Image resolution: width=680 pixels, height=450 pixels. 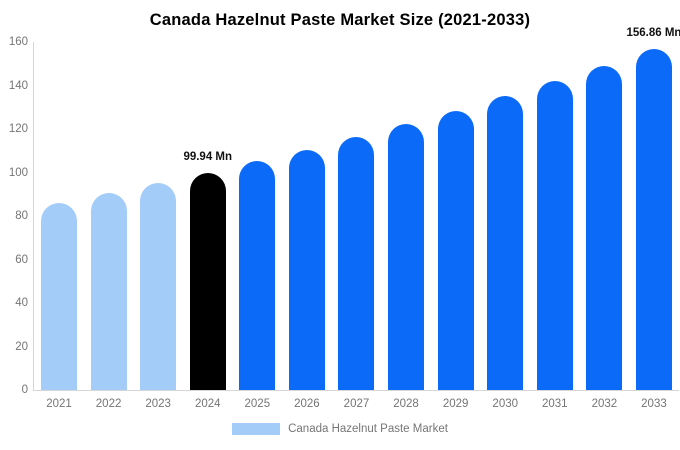 What do you see at coordinates (505, 404) in the screenshot?
I see `x-axis-label-2030: 2030` at bounding box center [505, 404].